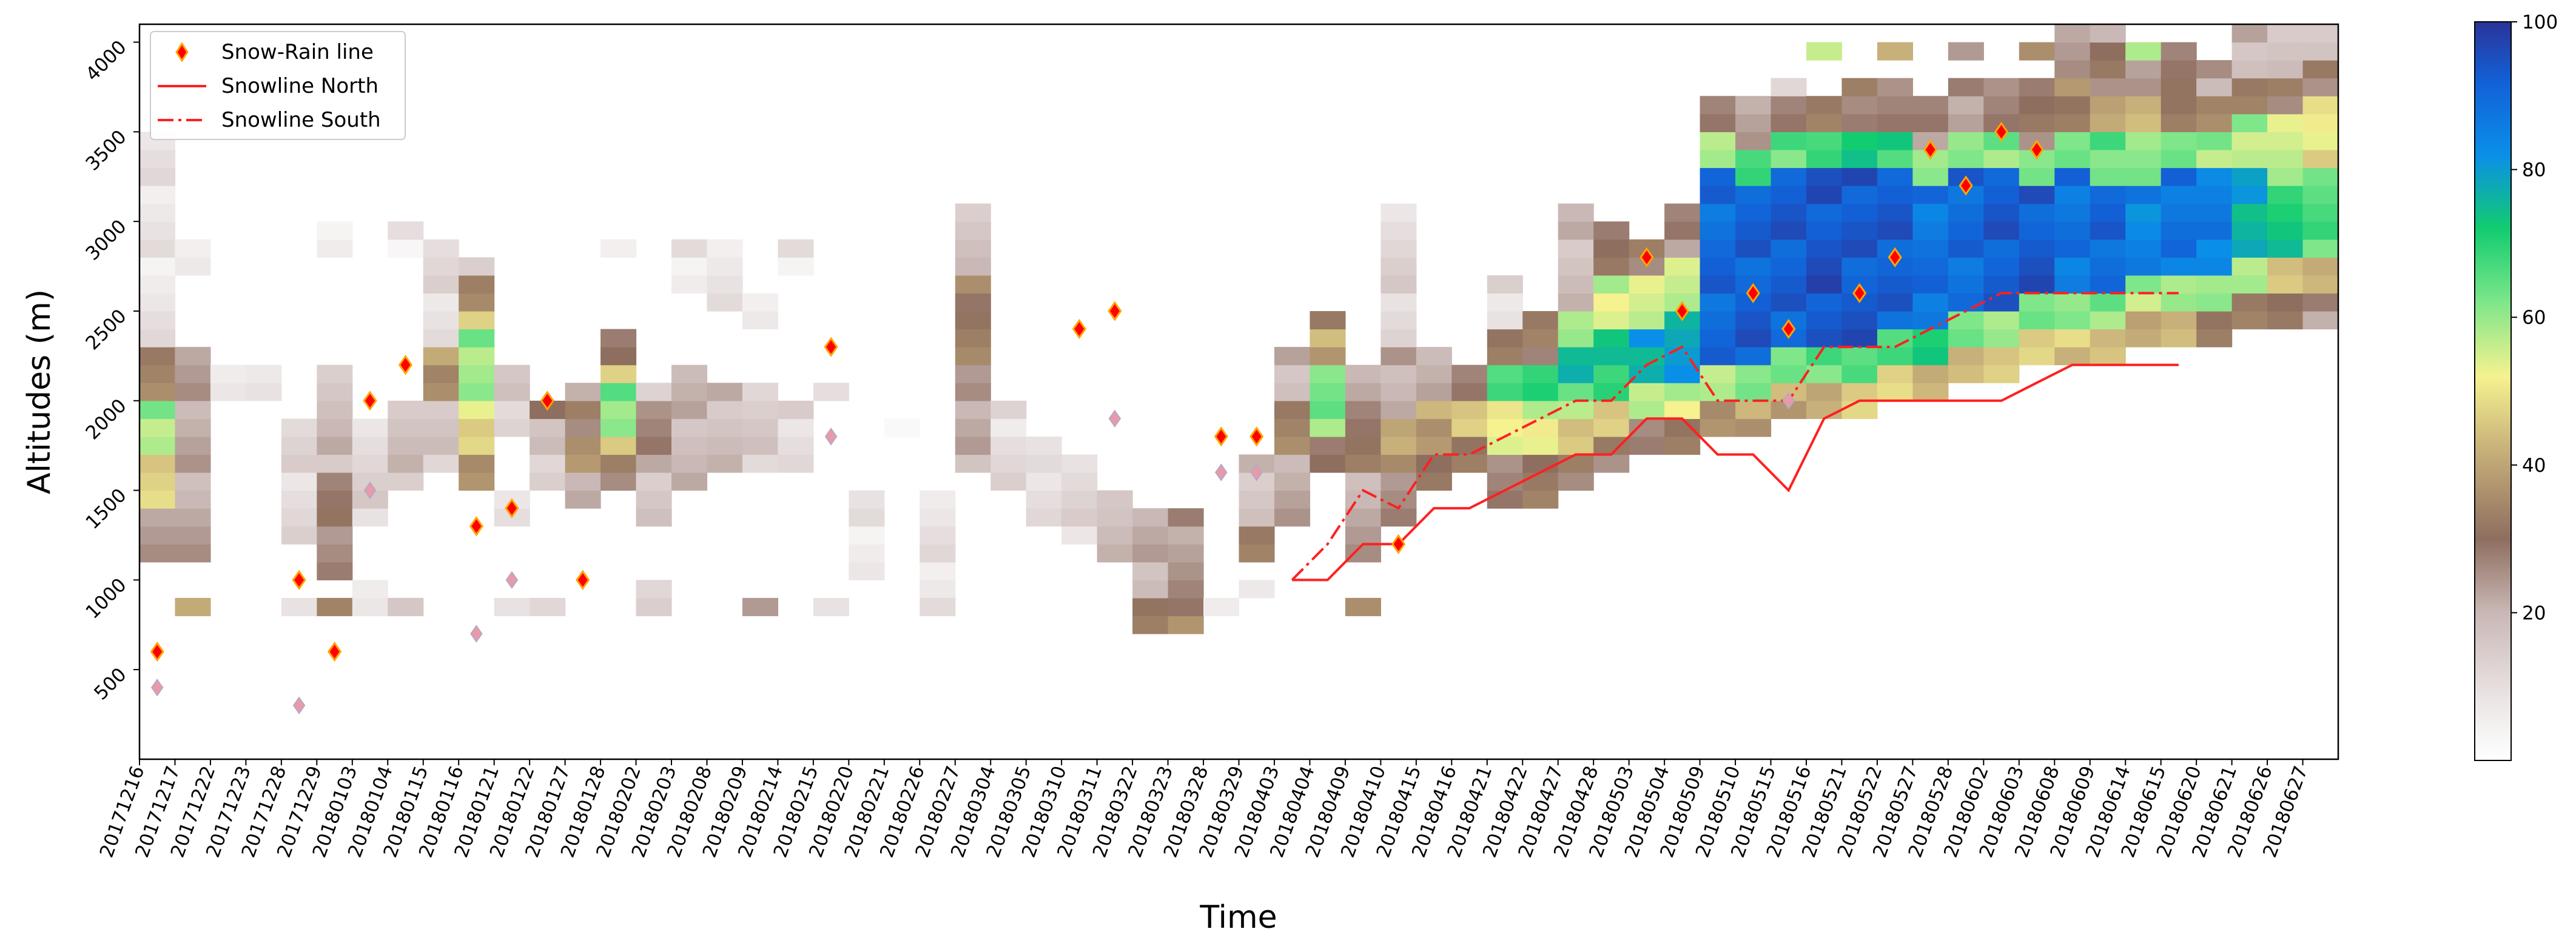 This screenshot has height=946, width=2576. Describe the element at coordinates (299, 86) in the screenshot. I see `legend-label-snowline-north: Snowline North` at that location.